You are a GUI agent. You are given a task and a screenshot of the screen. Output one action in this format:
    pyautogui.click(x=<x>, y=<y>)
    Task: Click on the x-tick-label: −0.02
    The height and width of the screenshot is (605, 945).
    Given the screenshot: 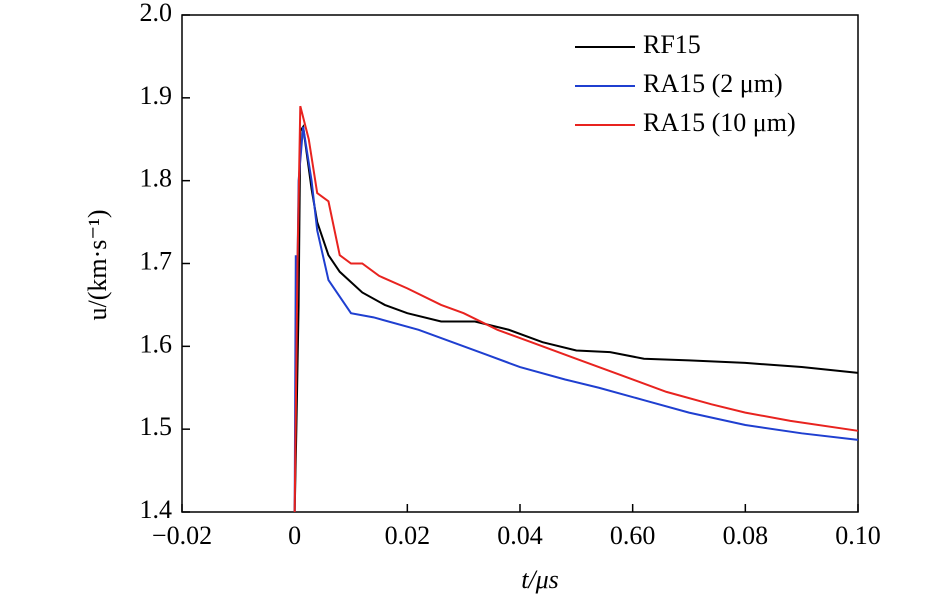 What is the action you would take?
    pyautogui.click(x=182, y=535)
    